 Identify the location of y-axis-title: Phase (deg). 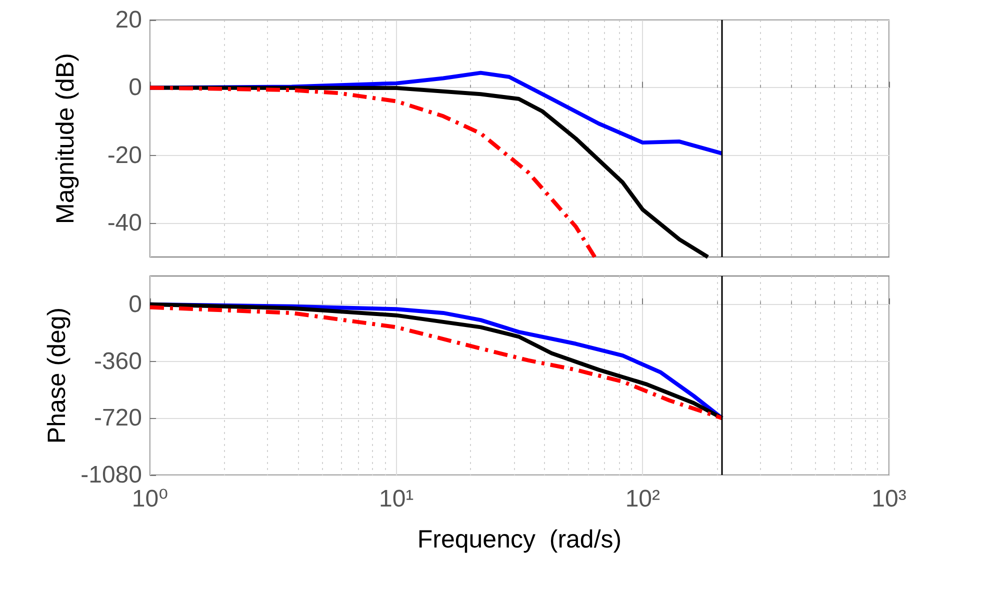
(57, 375).